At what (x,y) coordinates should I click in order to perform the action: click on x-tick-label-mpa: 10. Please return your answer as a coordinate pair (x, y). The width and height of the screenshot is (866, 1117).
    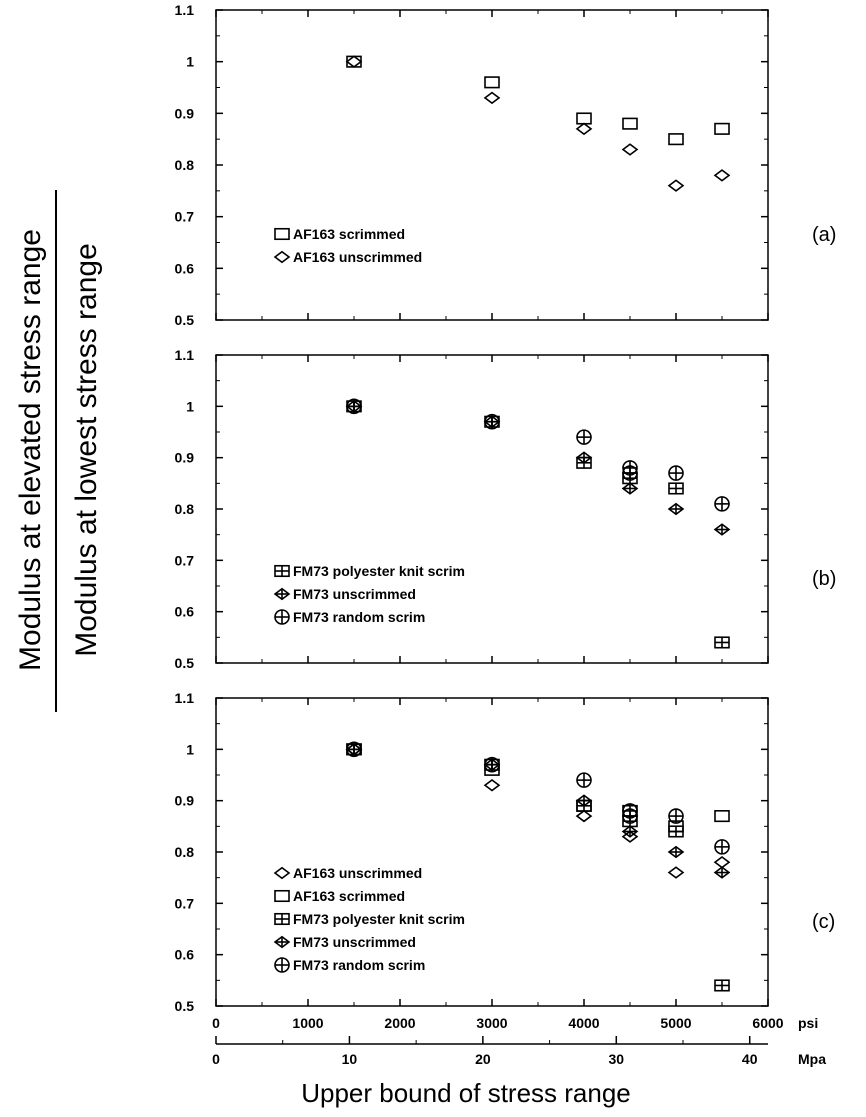
    Looking at the image, I should click on (350, 1059).